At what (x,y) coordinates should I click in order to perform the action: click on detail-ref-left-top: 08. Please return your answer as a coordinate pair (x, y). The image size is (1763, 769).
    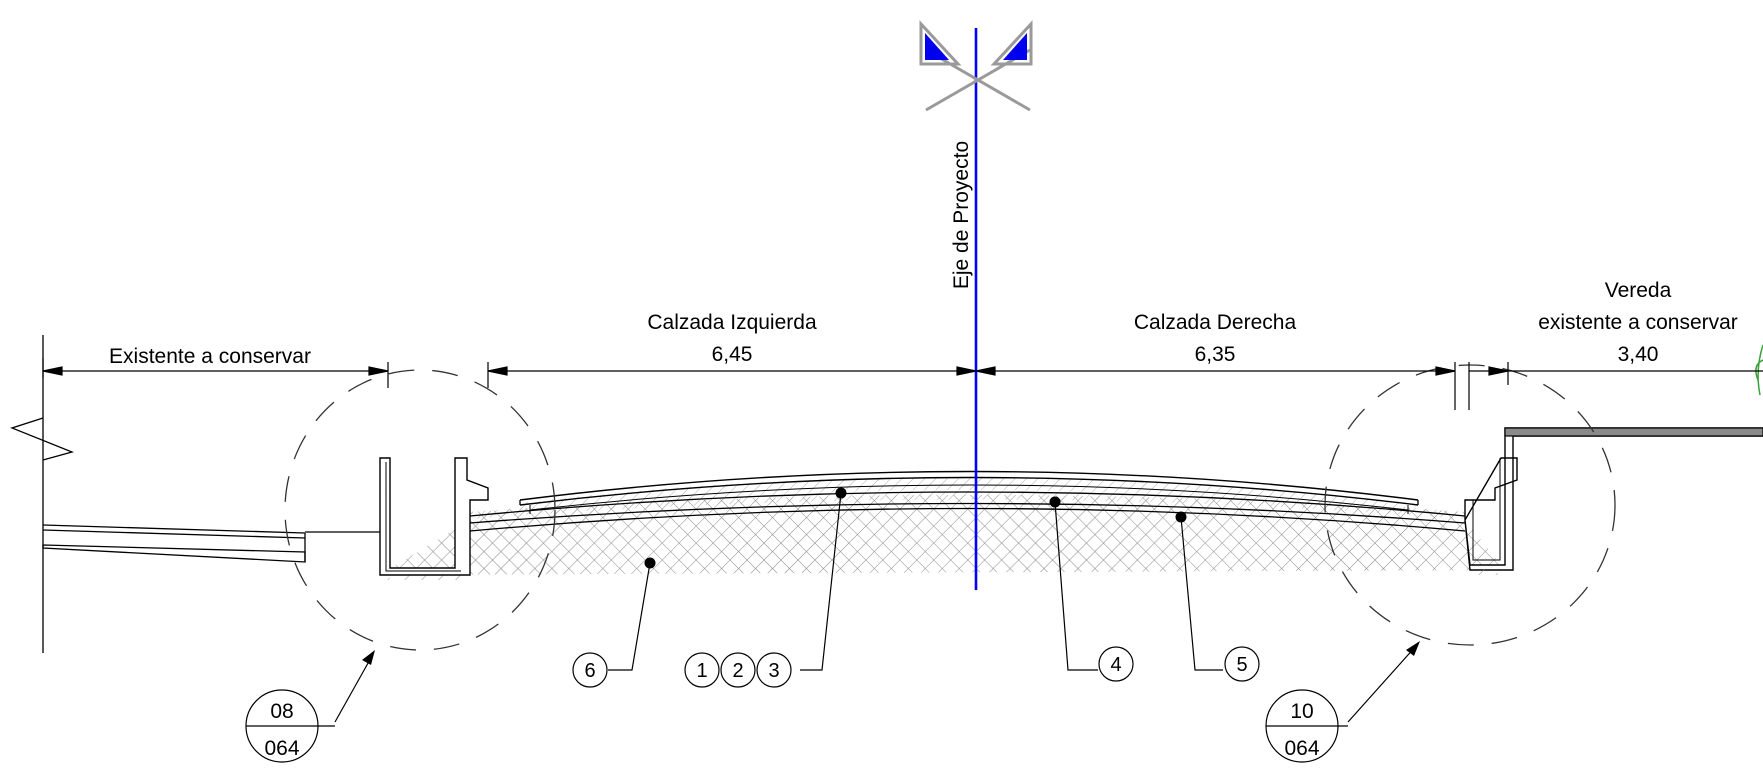
    Looking at the image, I should click on (281, 711).